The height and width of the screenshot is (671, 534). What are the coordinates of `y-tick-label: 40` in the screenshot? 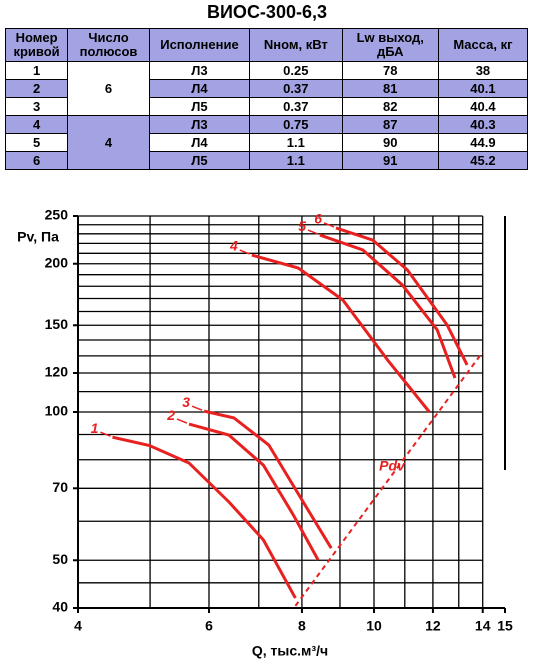 It's located at (60, 607).